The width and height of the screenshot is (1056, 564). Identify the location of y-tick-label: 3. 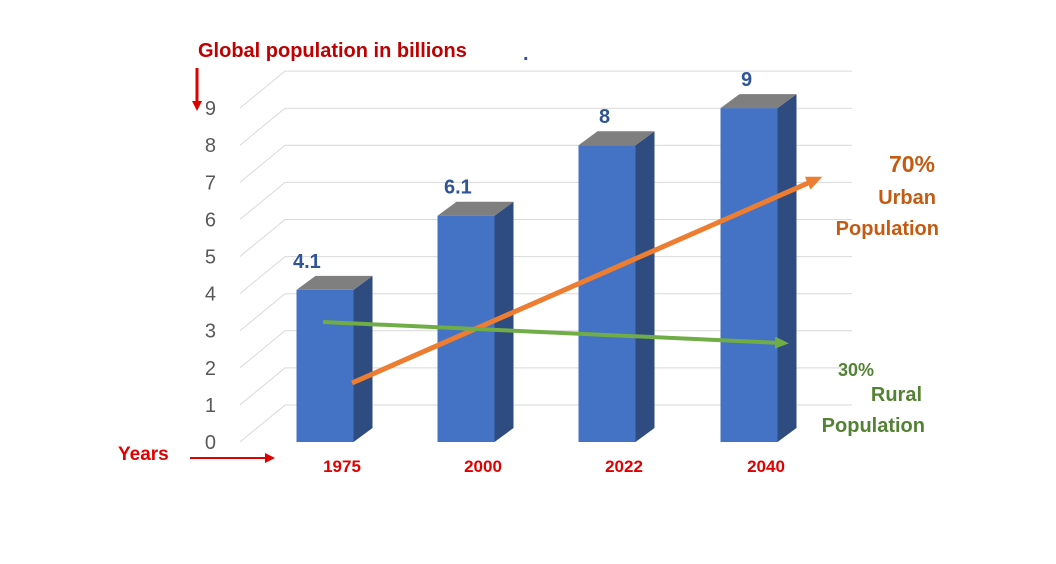
(210, 332).